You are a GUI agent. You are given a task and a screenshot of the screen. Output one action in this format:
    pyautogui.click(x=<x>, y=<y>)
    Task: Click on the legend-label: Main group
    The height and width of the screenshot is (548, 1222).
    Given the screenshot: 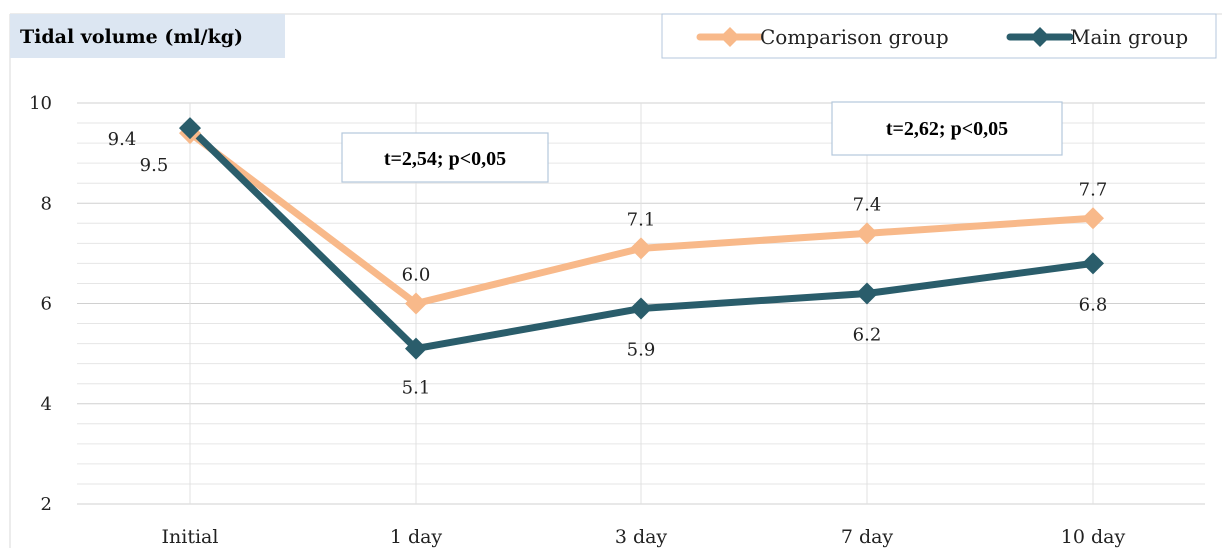 What is the action you would take?
    pyautogui.click(x=1129, y=37)
    